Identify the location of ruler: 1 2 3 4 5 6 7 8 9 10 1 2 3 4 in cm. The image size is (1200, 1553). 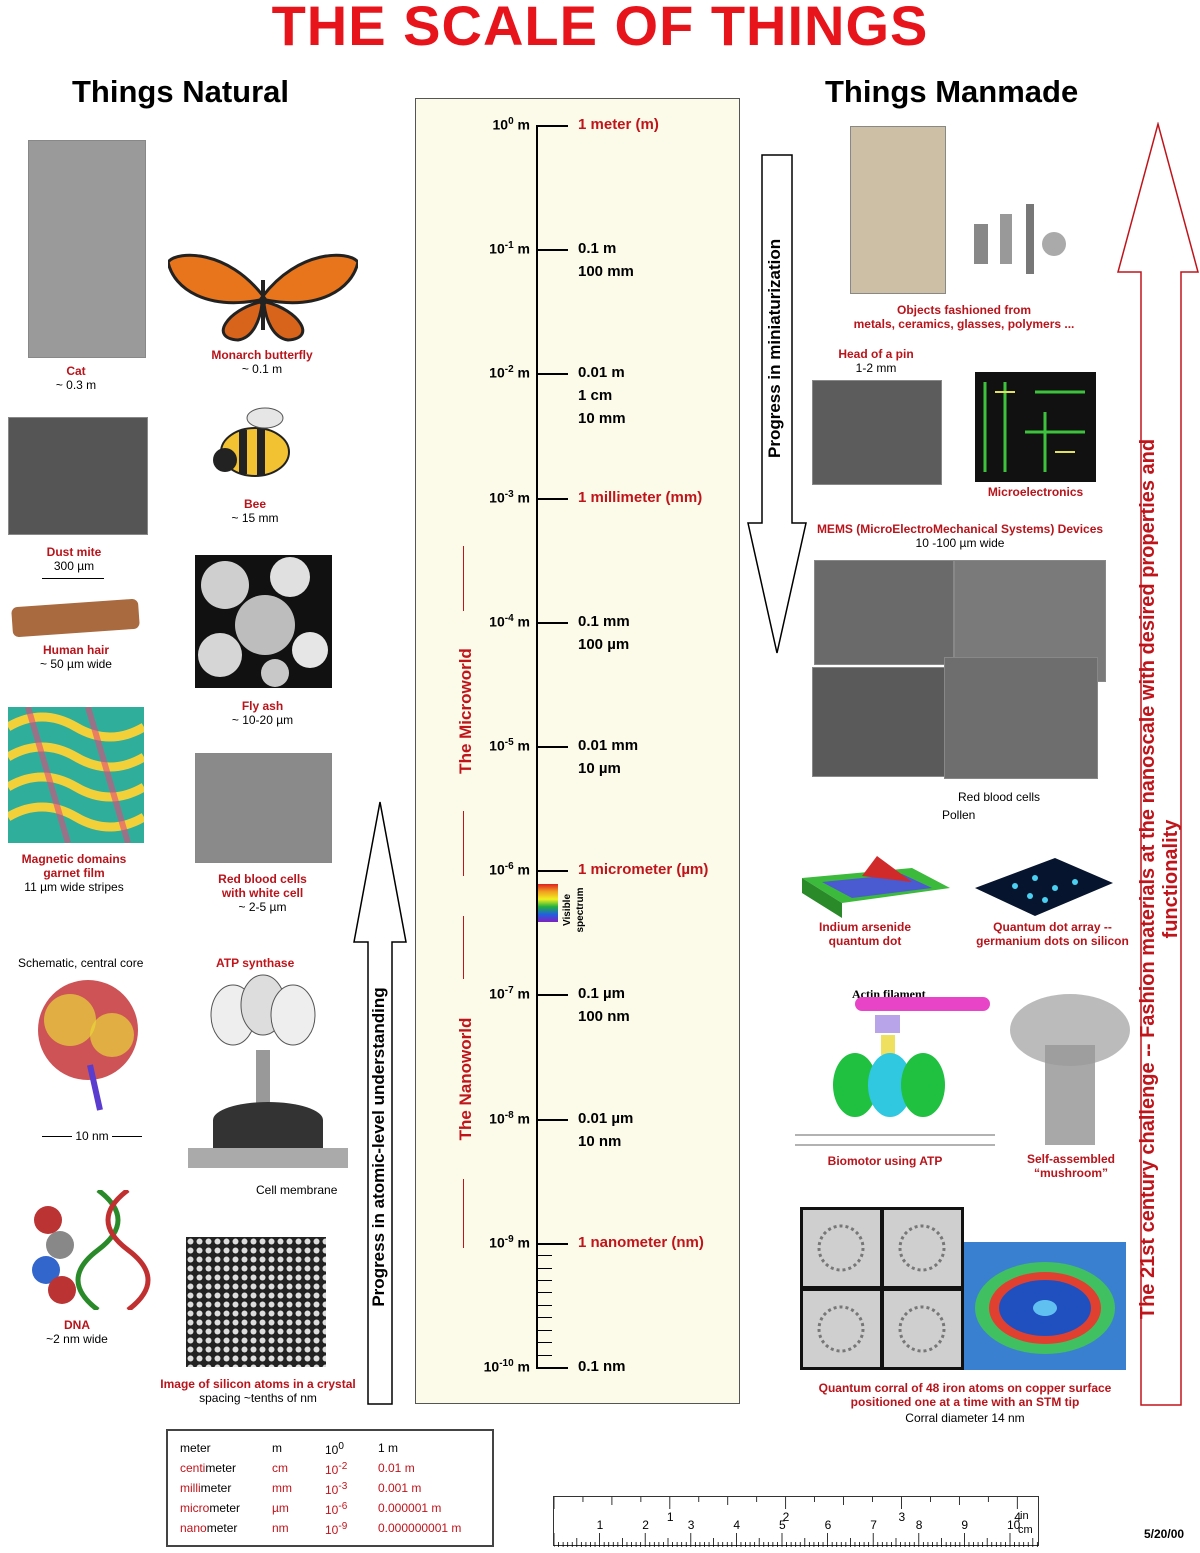
(796, 1521).